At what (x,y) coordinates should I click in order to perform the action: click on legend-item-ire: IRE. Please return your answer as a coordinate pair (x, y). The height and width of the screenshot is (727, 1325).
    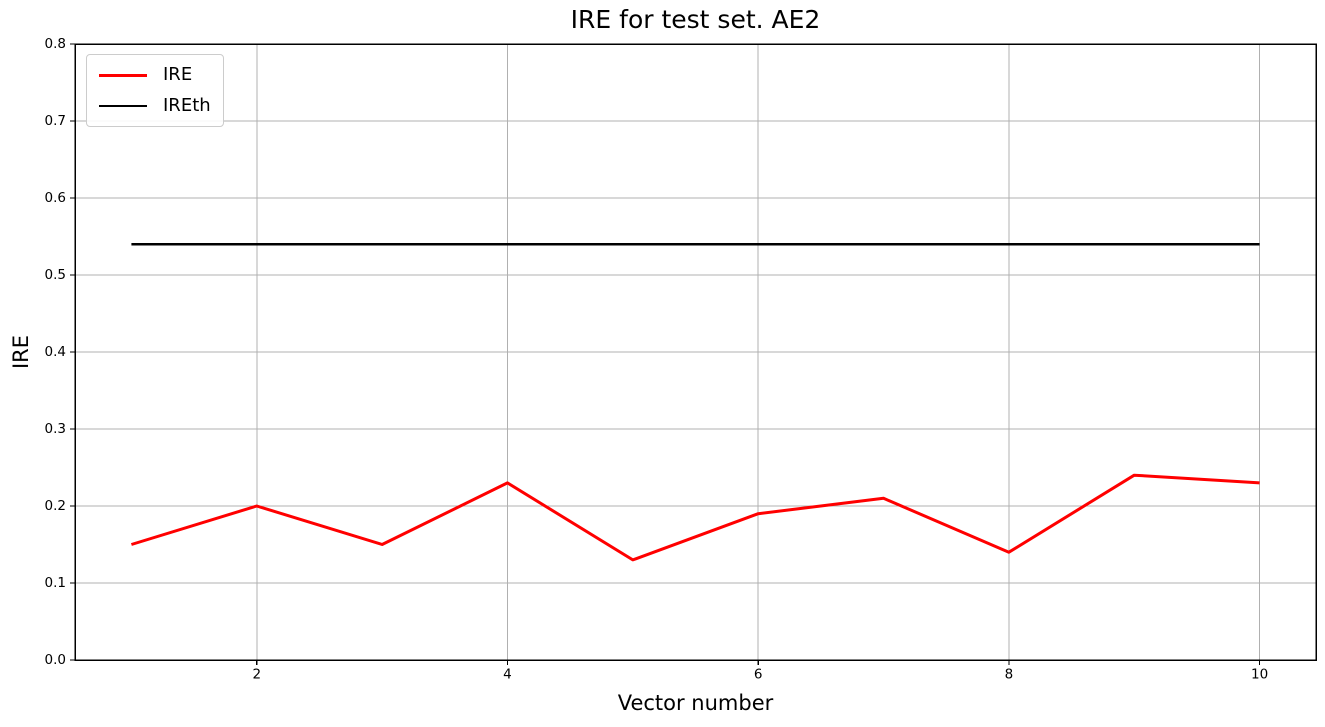
    Looking at the image, I should click on (155, 75).